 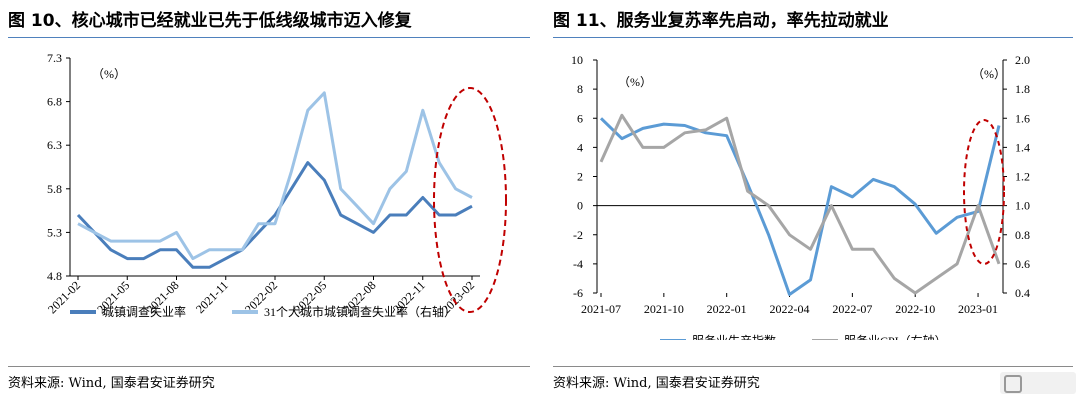 I want to click on left-x-tick-label: 2021-11, so click(x=212, y=297).